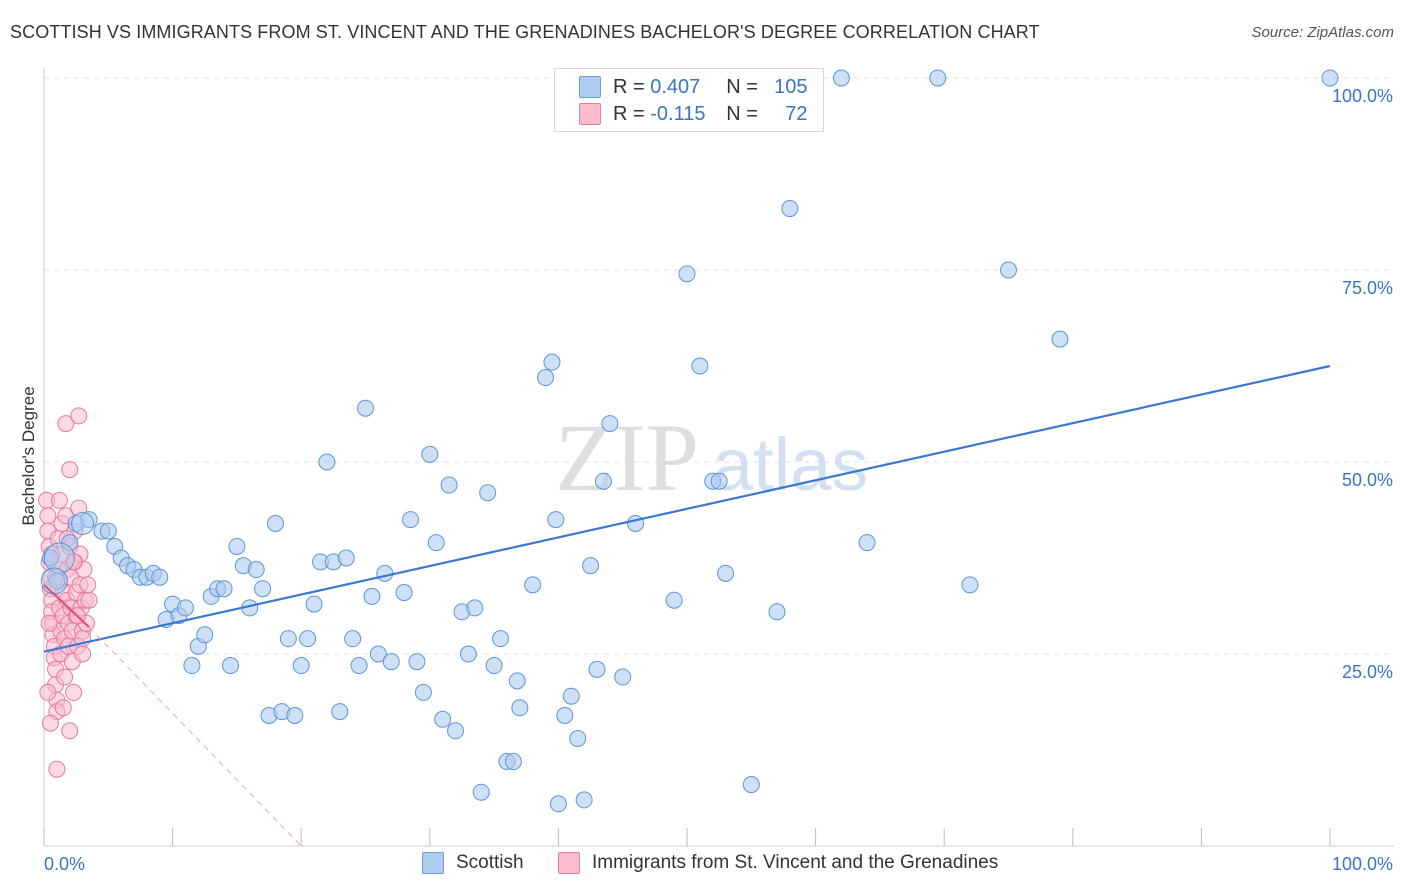 The image size is (1406, 892). I want to click on legend-r-value: -0.115, so click(678, 113).